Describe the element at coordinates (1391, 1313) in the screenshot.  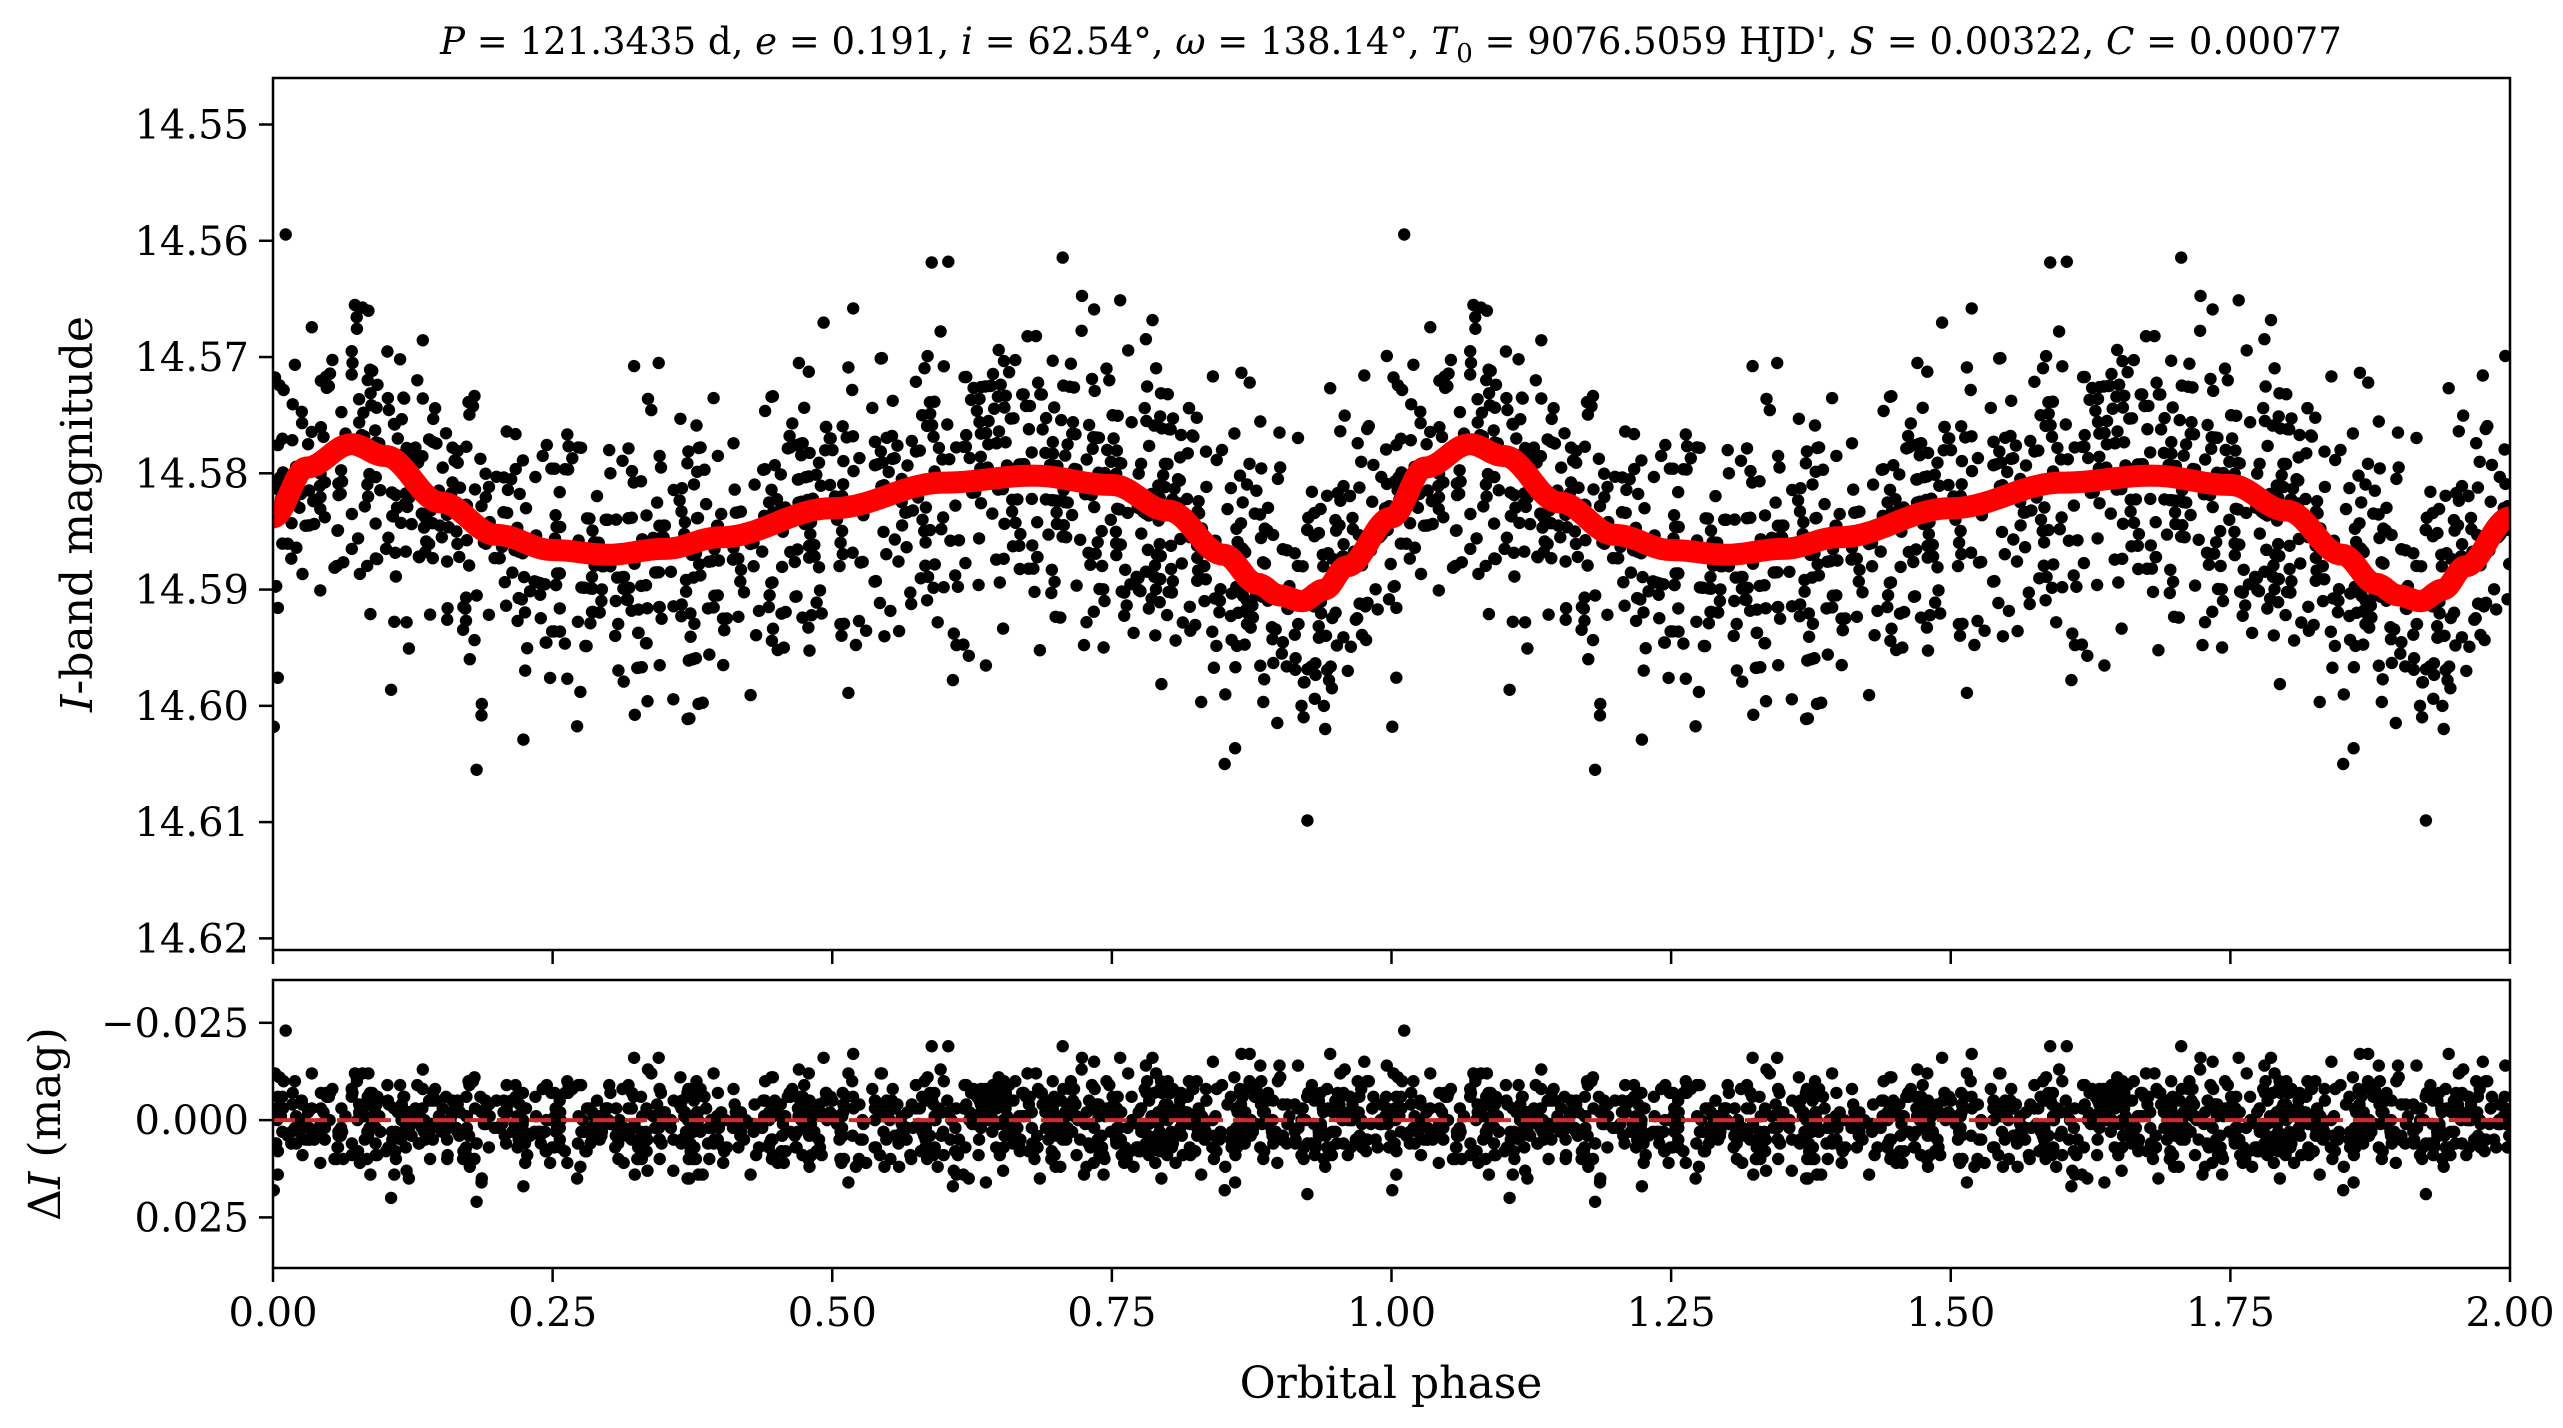
I see `x-tick-label: 1.00` at that location.